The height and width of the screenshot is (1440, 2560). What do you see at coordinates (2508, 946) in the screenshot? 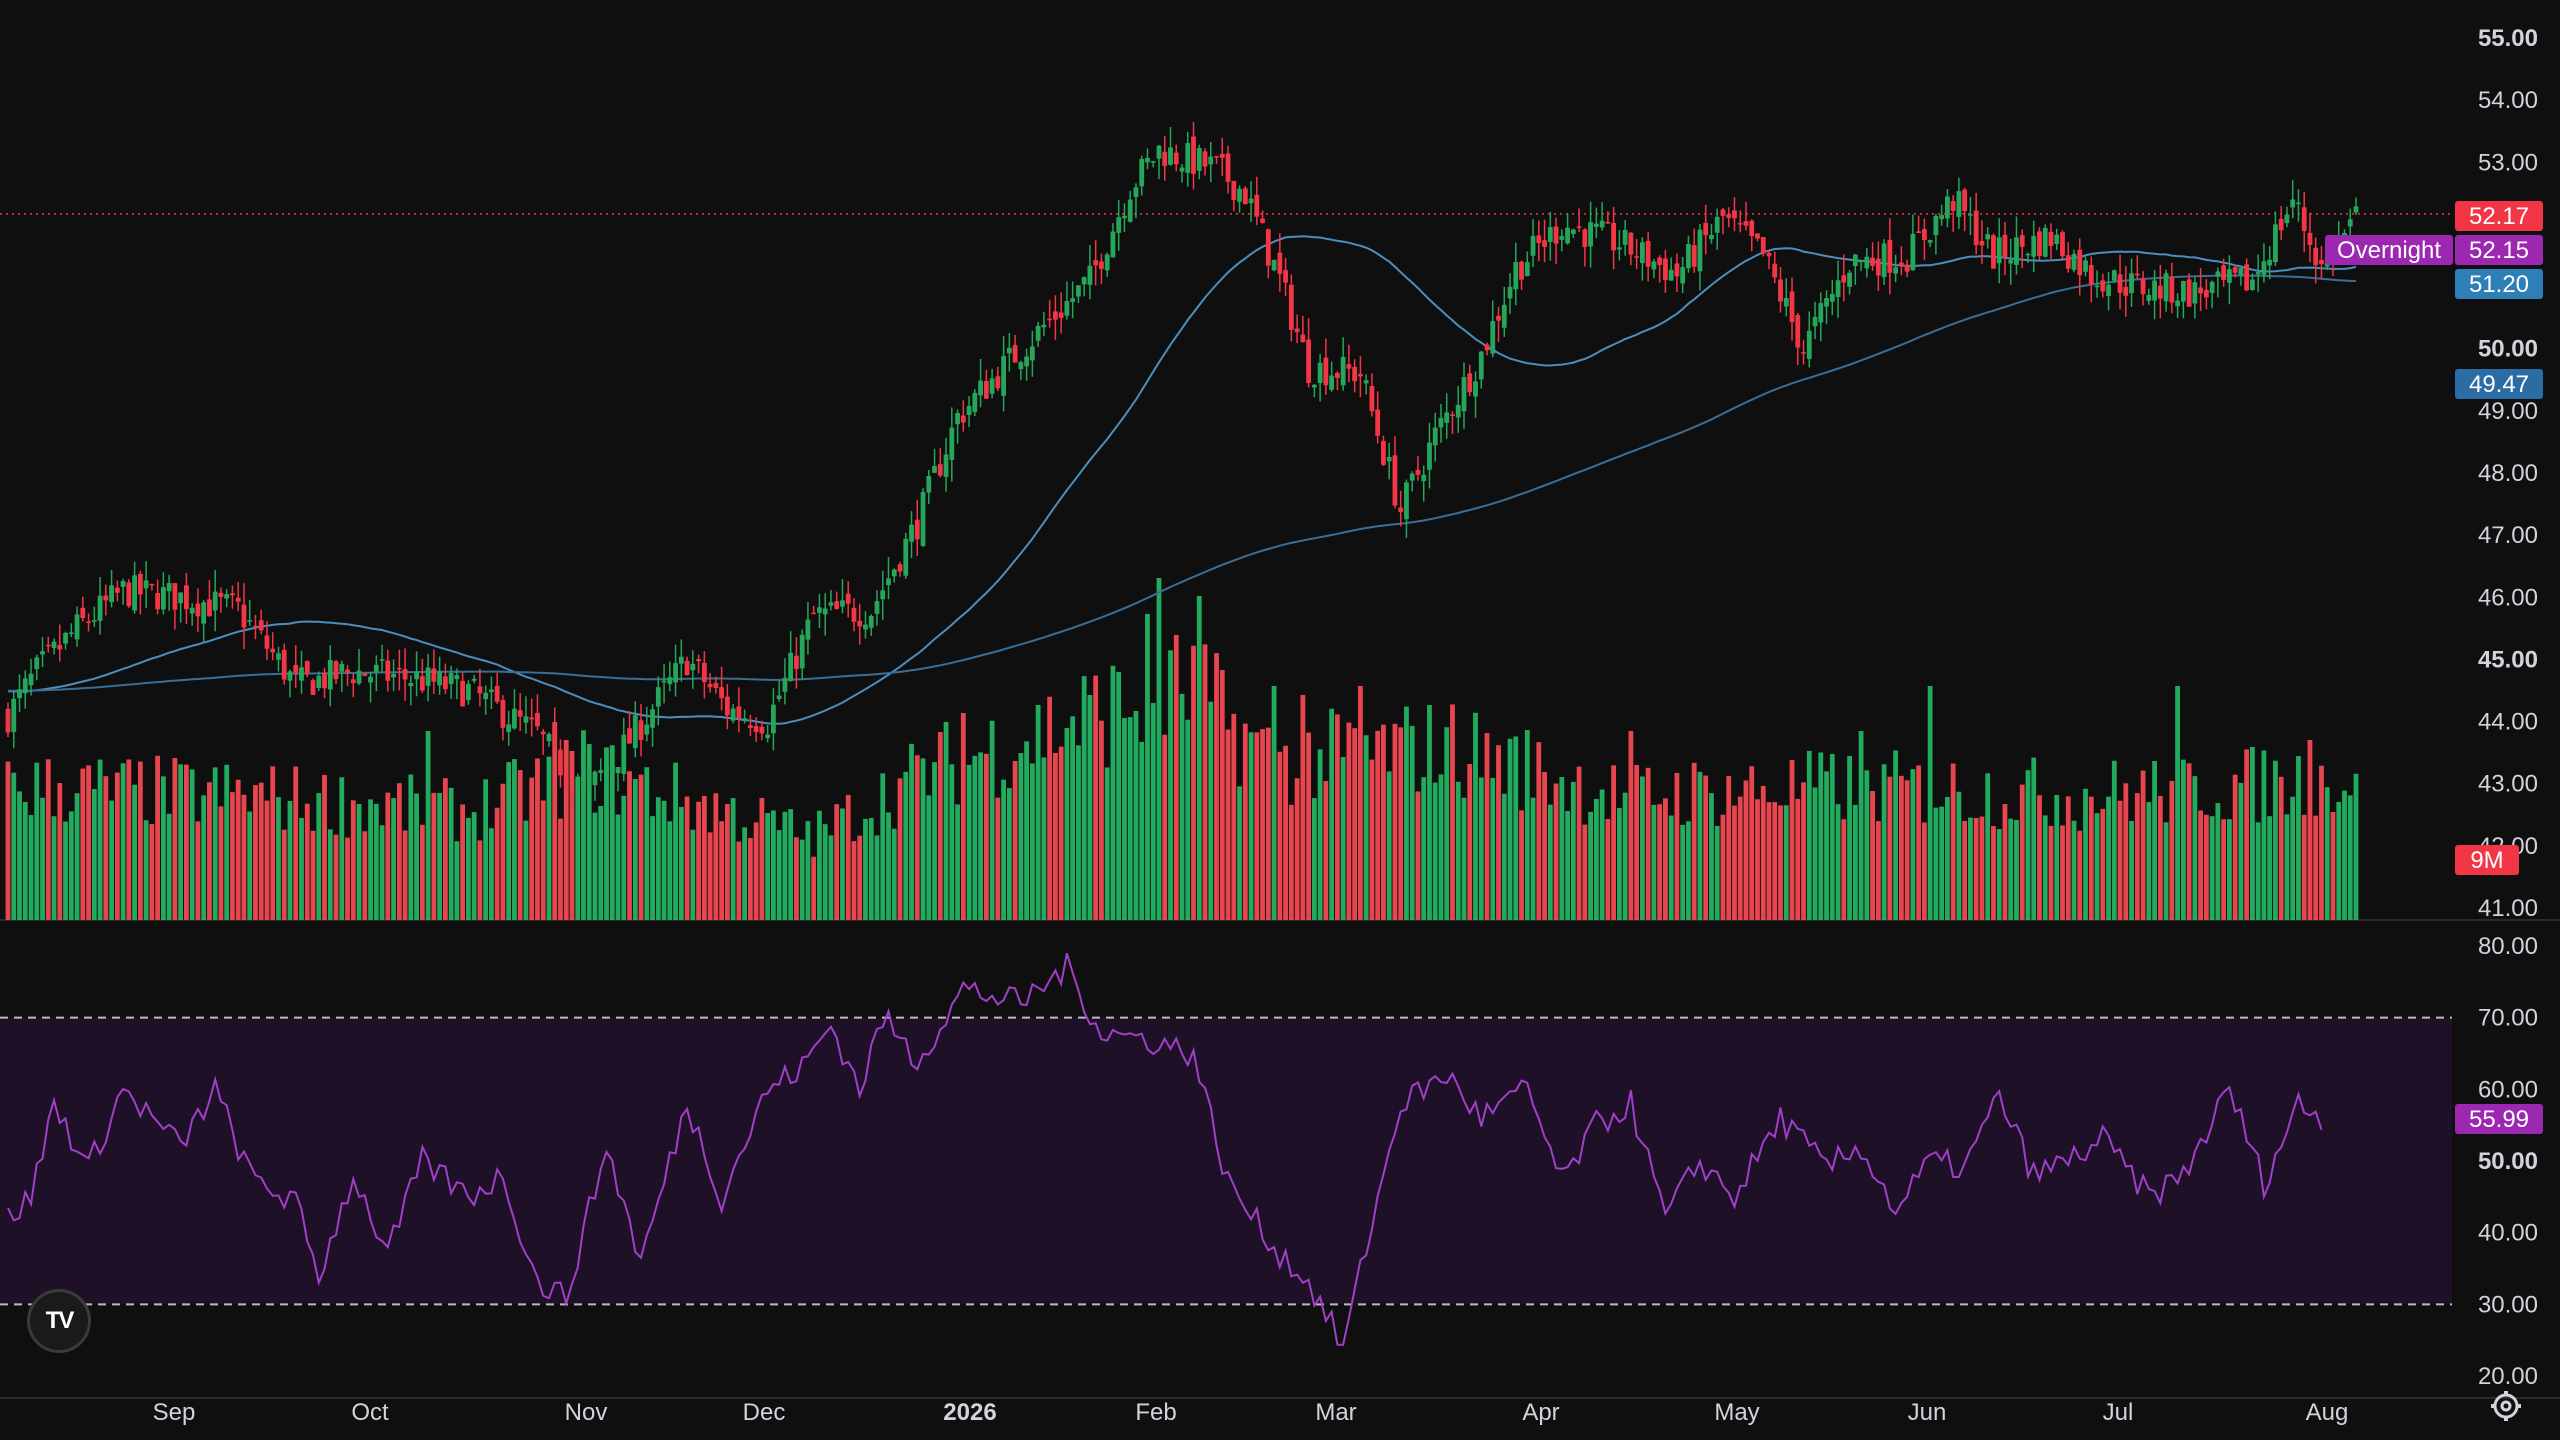
I see `rsi-tick-label: 80.00` at bounding box center [2508, 946].